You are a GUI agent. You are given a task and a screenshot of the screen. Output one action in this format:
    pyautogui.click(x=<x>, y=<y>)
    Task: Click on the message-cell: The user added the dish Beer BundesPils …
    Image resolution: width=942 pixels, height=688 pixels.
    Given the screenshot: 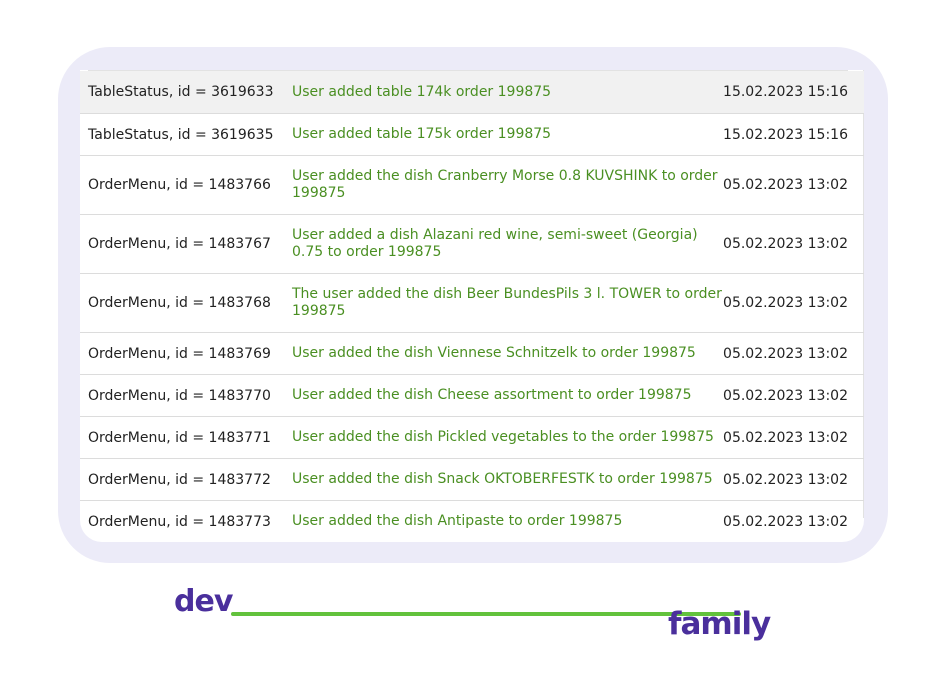 What is the action you would take?
    pyautogui.click(x=507, y=302)
    